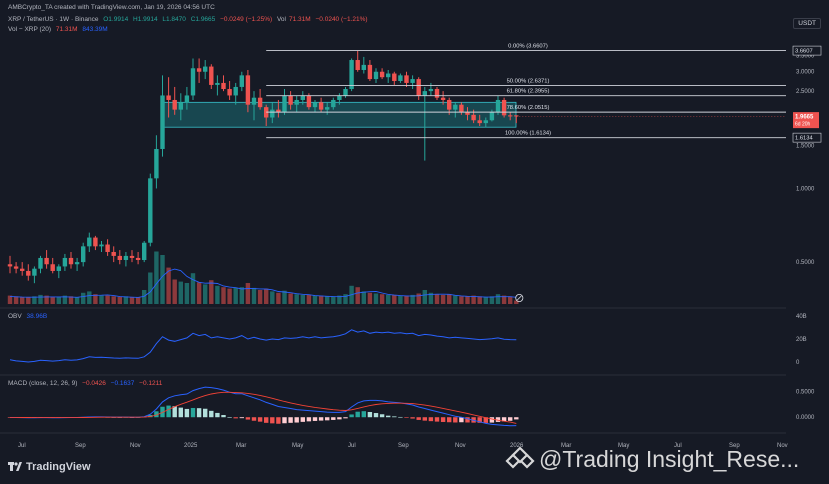 The width and height of the screenshot is (829, 484). What do you see at coordinates (80, 446) in the screenshot?
I see `time-tick-label: Sep` at bounding box center [80, 446].